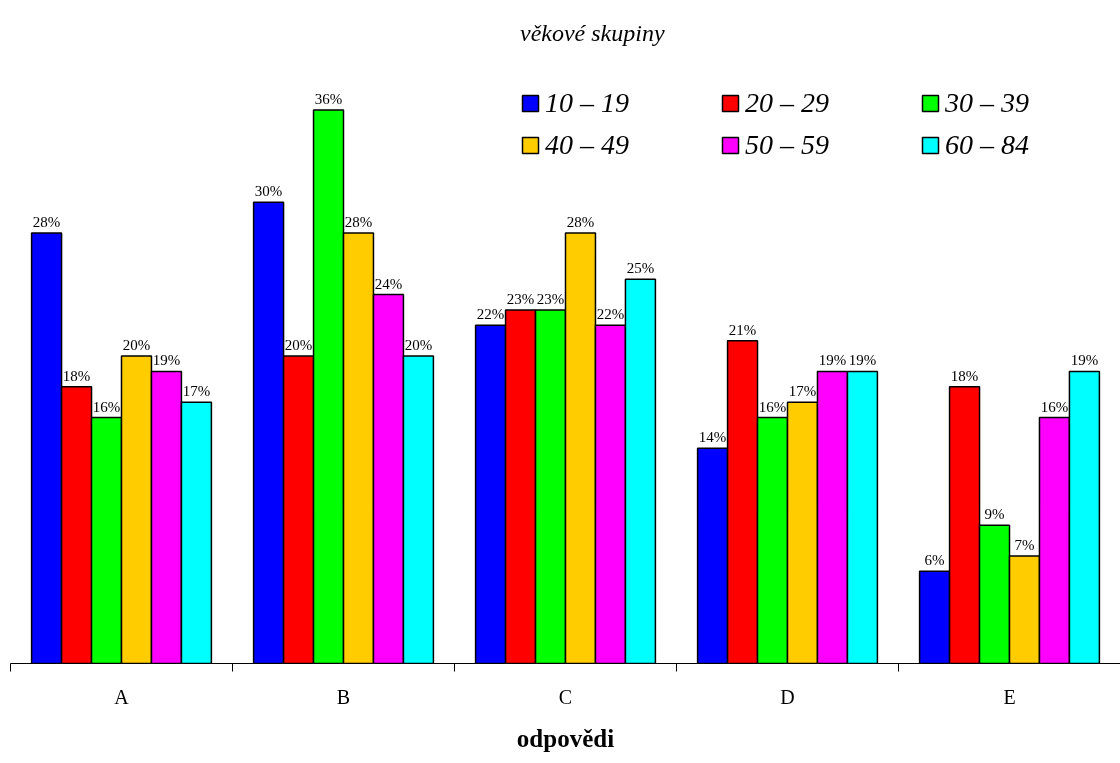 This screenshot has height=763, width=1120. Describe the element at coordinates (742, 329) in the screenshot. I see `data-label: 21%` at that location.